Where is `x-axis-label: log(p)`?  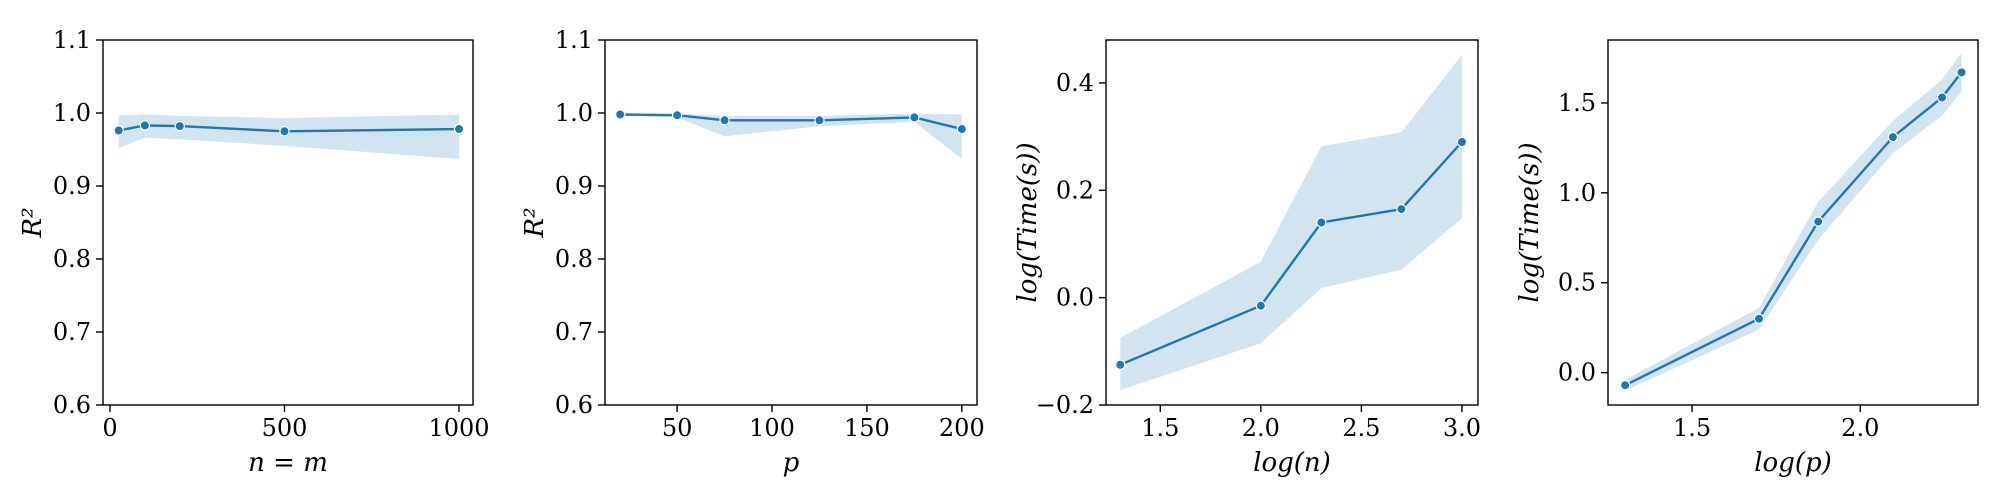
x-axis-label: log(p) is located at coordinates (1793, 463).